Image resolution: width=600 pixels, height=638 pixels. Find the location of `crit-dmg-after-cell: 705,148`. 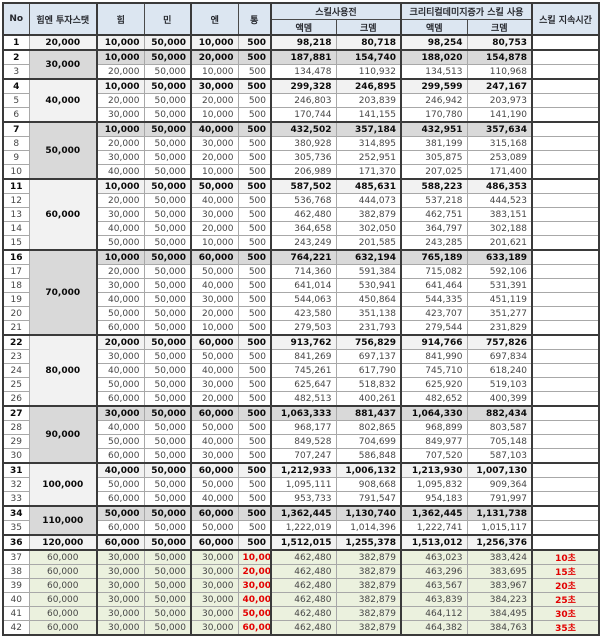

crit-dmg-after-cell: 705,148 is located at coordinates (500, 441).